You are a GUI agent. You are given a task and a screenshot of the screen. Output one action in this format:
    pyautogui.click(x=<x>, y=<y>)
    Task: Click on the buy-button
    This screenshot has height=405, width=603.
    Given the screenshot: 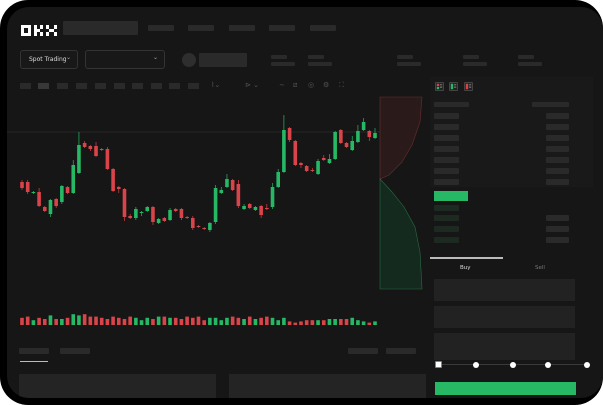 What is the action you would take?
    pyautogui.click(x=505, y=388)
    